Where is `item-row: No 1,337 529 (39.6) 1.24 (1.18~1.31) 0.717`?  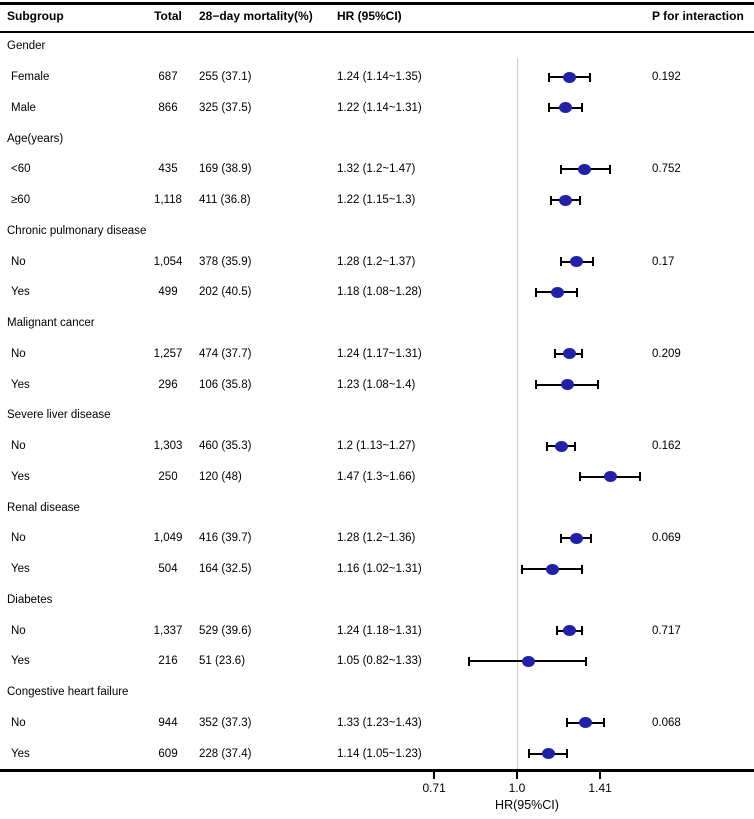 item-row: No 1,337 529 (39.6) 1.24 (1.18~1.31) 0.717 is located at coordinates (377, 630).